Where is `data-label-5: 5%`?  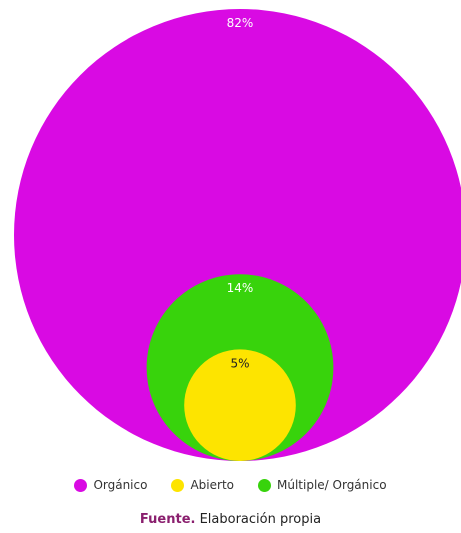
data-label-5: 5% is located at coordinates (239, 363).